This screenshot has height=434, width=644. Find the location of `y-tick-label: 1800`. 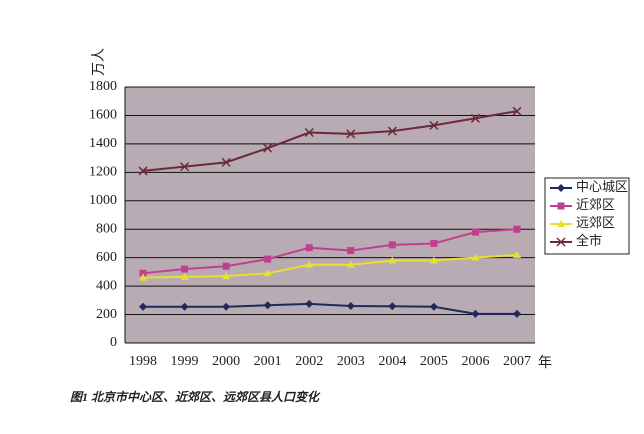

y-tick-label: 1800 is located at coordinates (103, 86).